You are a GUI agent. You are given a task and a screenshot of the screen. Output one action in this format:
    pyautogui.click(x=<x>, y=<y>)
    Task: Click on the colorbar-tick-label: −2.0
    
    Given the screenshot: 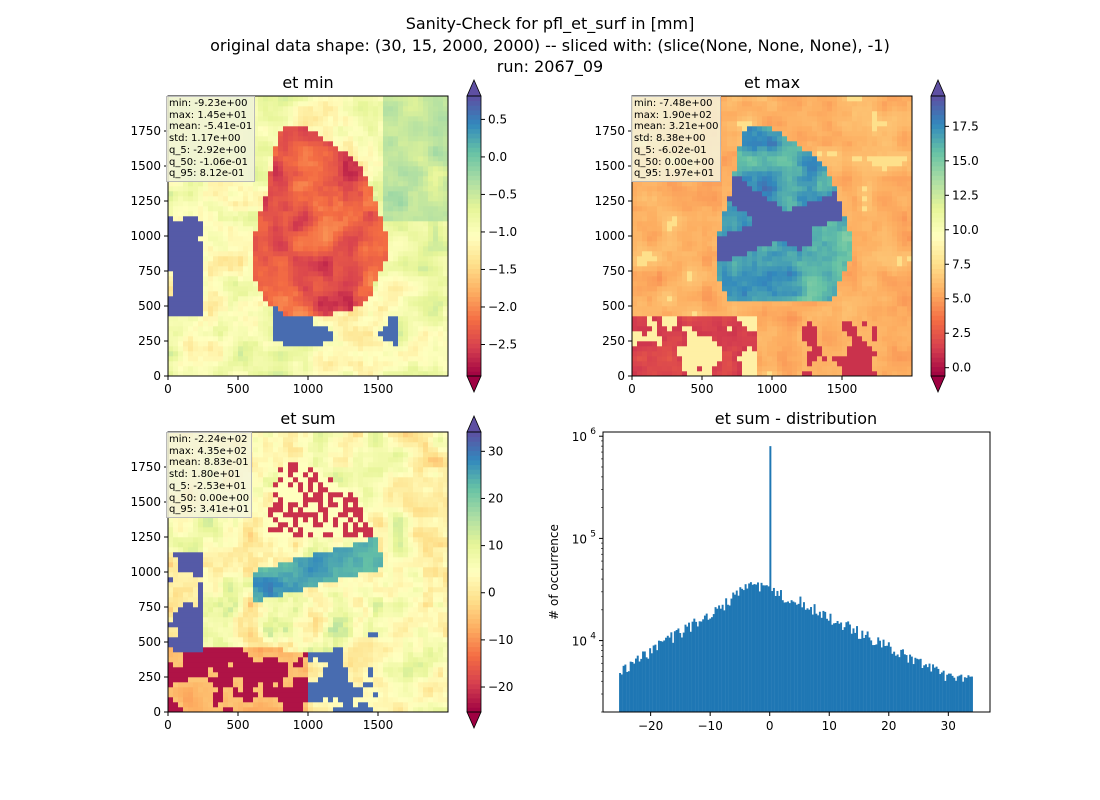 What is the action you would take?
    pyautogui.click(x=502, y=307)
    